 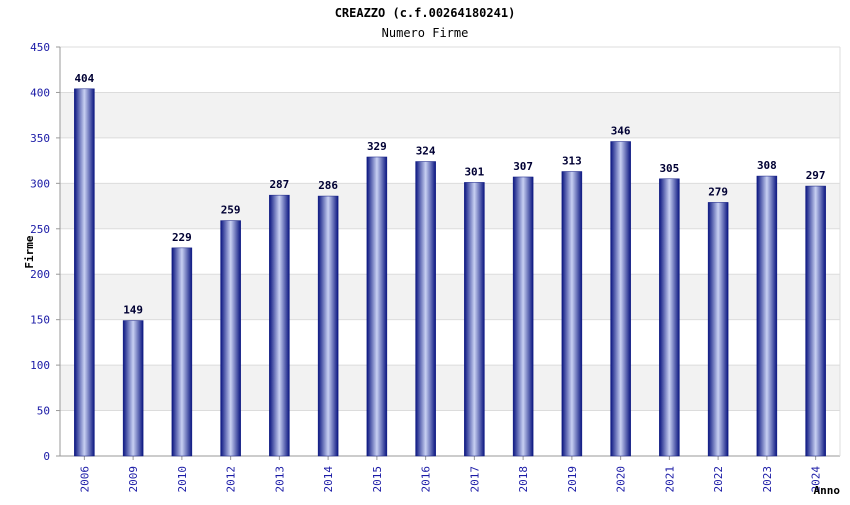 I want to click on value-label-2012: 259, so click(x=231, y=210).